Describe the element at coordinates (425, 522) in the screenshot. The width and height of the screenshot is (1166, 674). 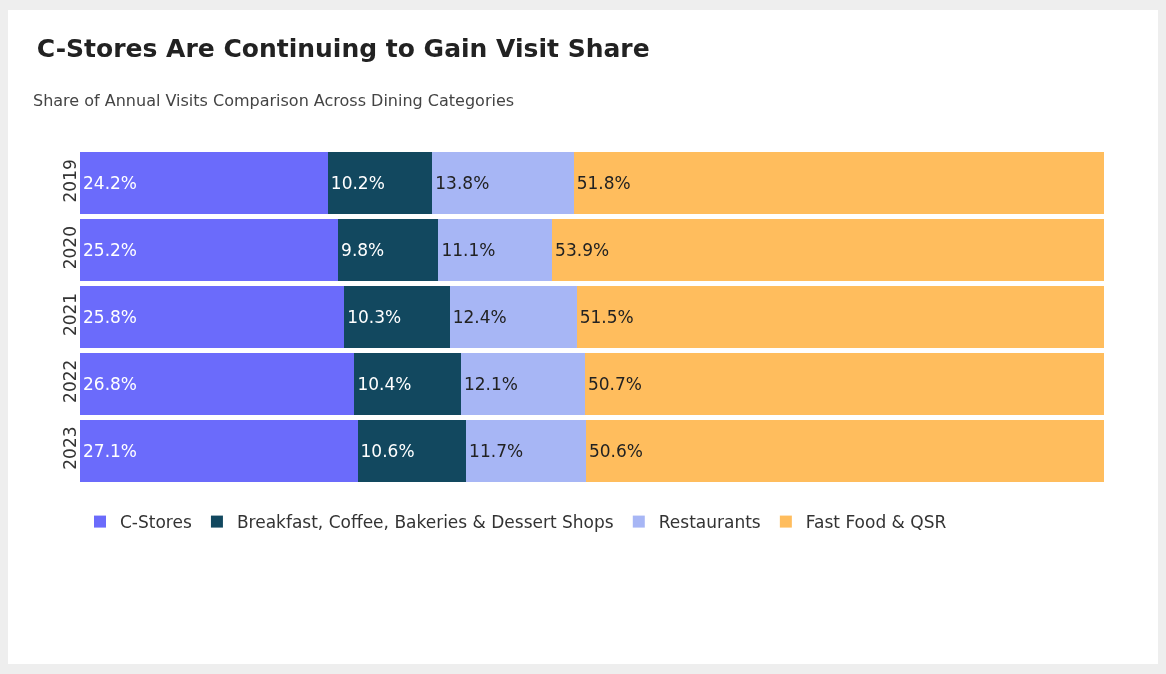
I see `legend-label: Breakfast, Coffee, Bakeries & Dessert Shops` at that location.